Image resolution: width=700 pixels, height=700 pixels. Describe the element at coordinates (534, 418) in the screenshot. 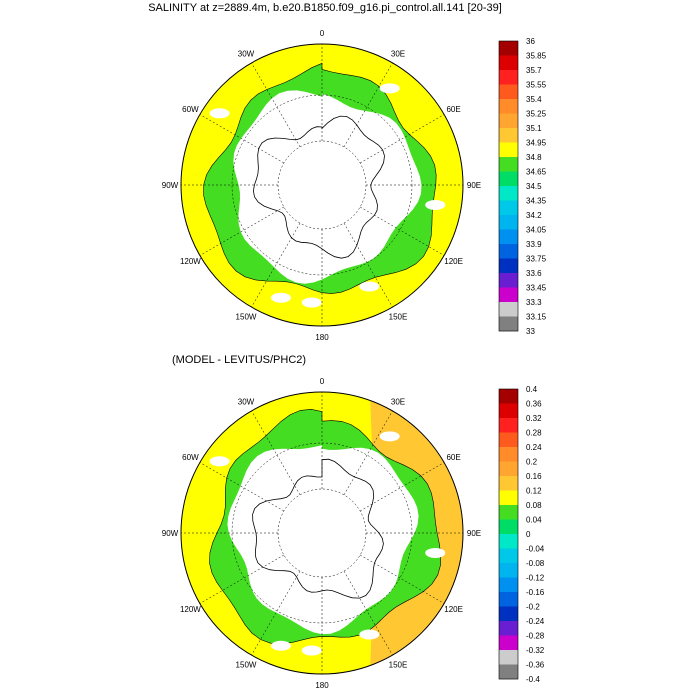

I see `colorbar-tick-label: 0.32` at that location.